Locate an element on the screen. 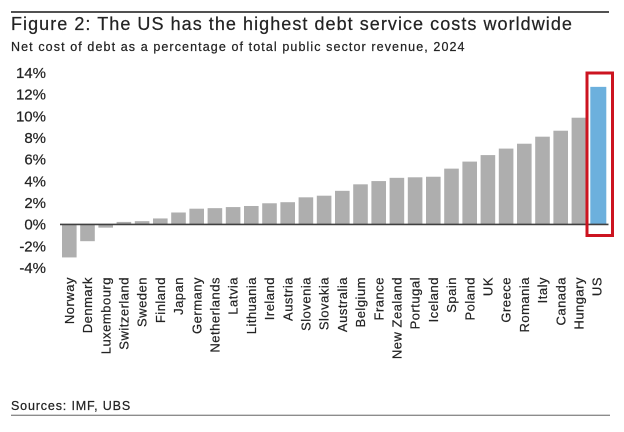 This screenshot has width=624, height=432. svg-text: 10% is located at coordinates (31, 116).